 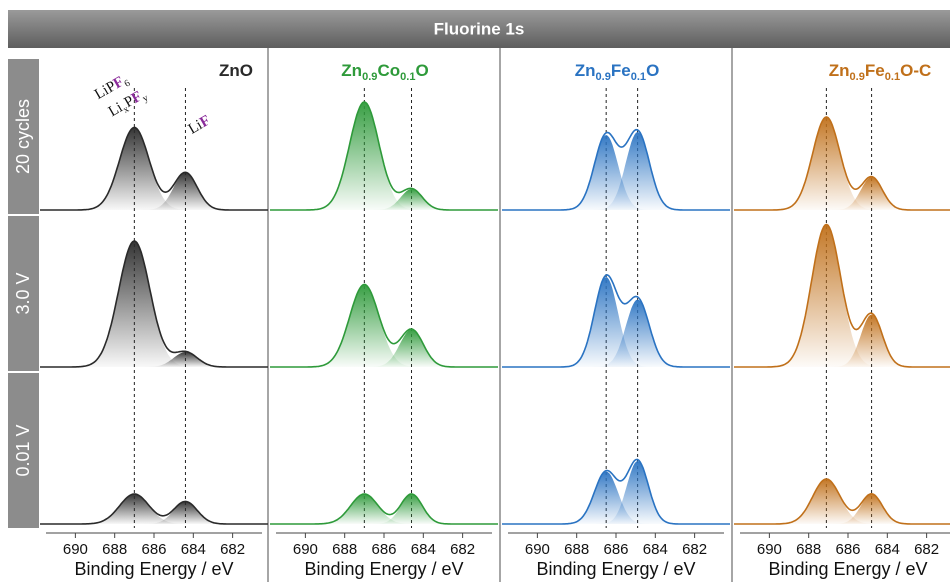 I want to click on row-label: 0.01 V, so click(x=23, y=450).